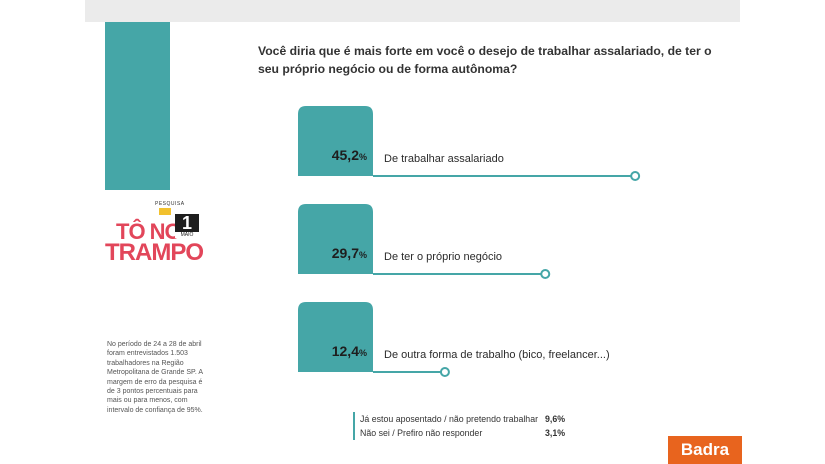 This screenshot has width=825, height=464. What do you see at coordinates (469, 143) in the screenshot?
I see `bar-group: 45,2% De trabalhar assalariado` at bounding box center [469, 143].